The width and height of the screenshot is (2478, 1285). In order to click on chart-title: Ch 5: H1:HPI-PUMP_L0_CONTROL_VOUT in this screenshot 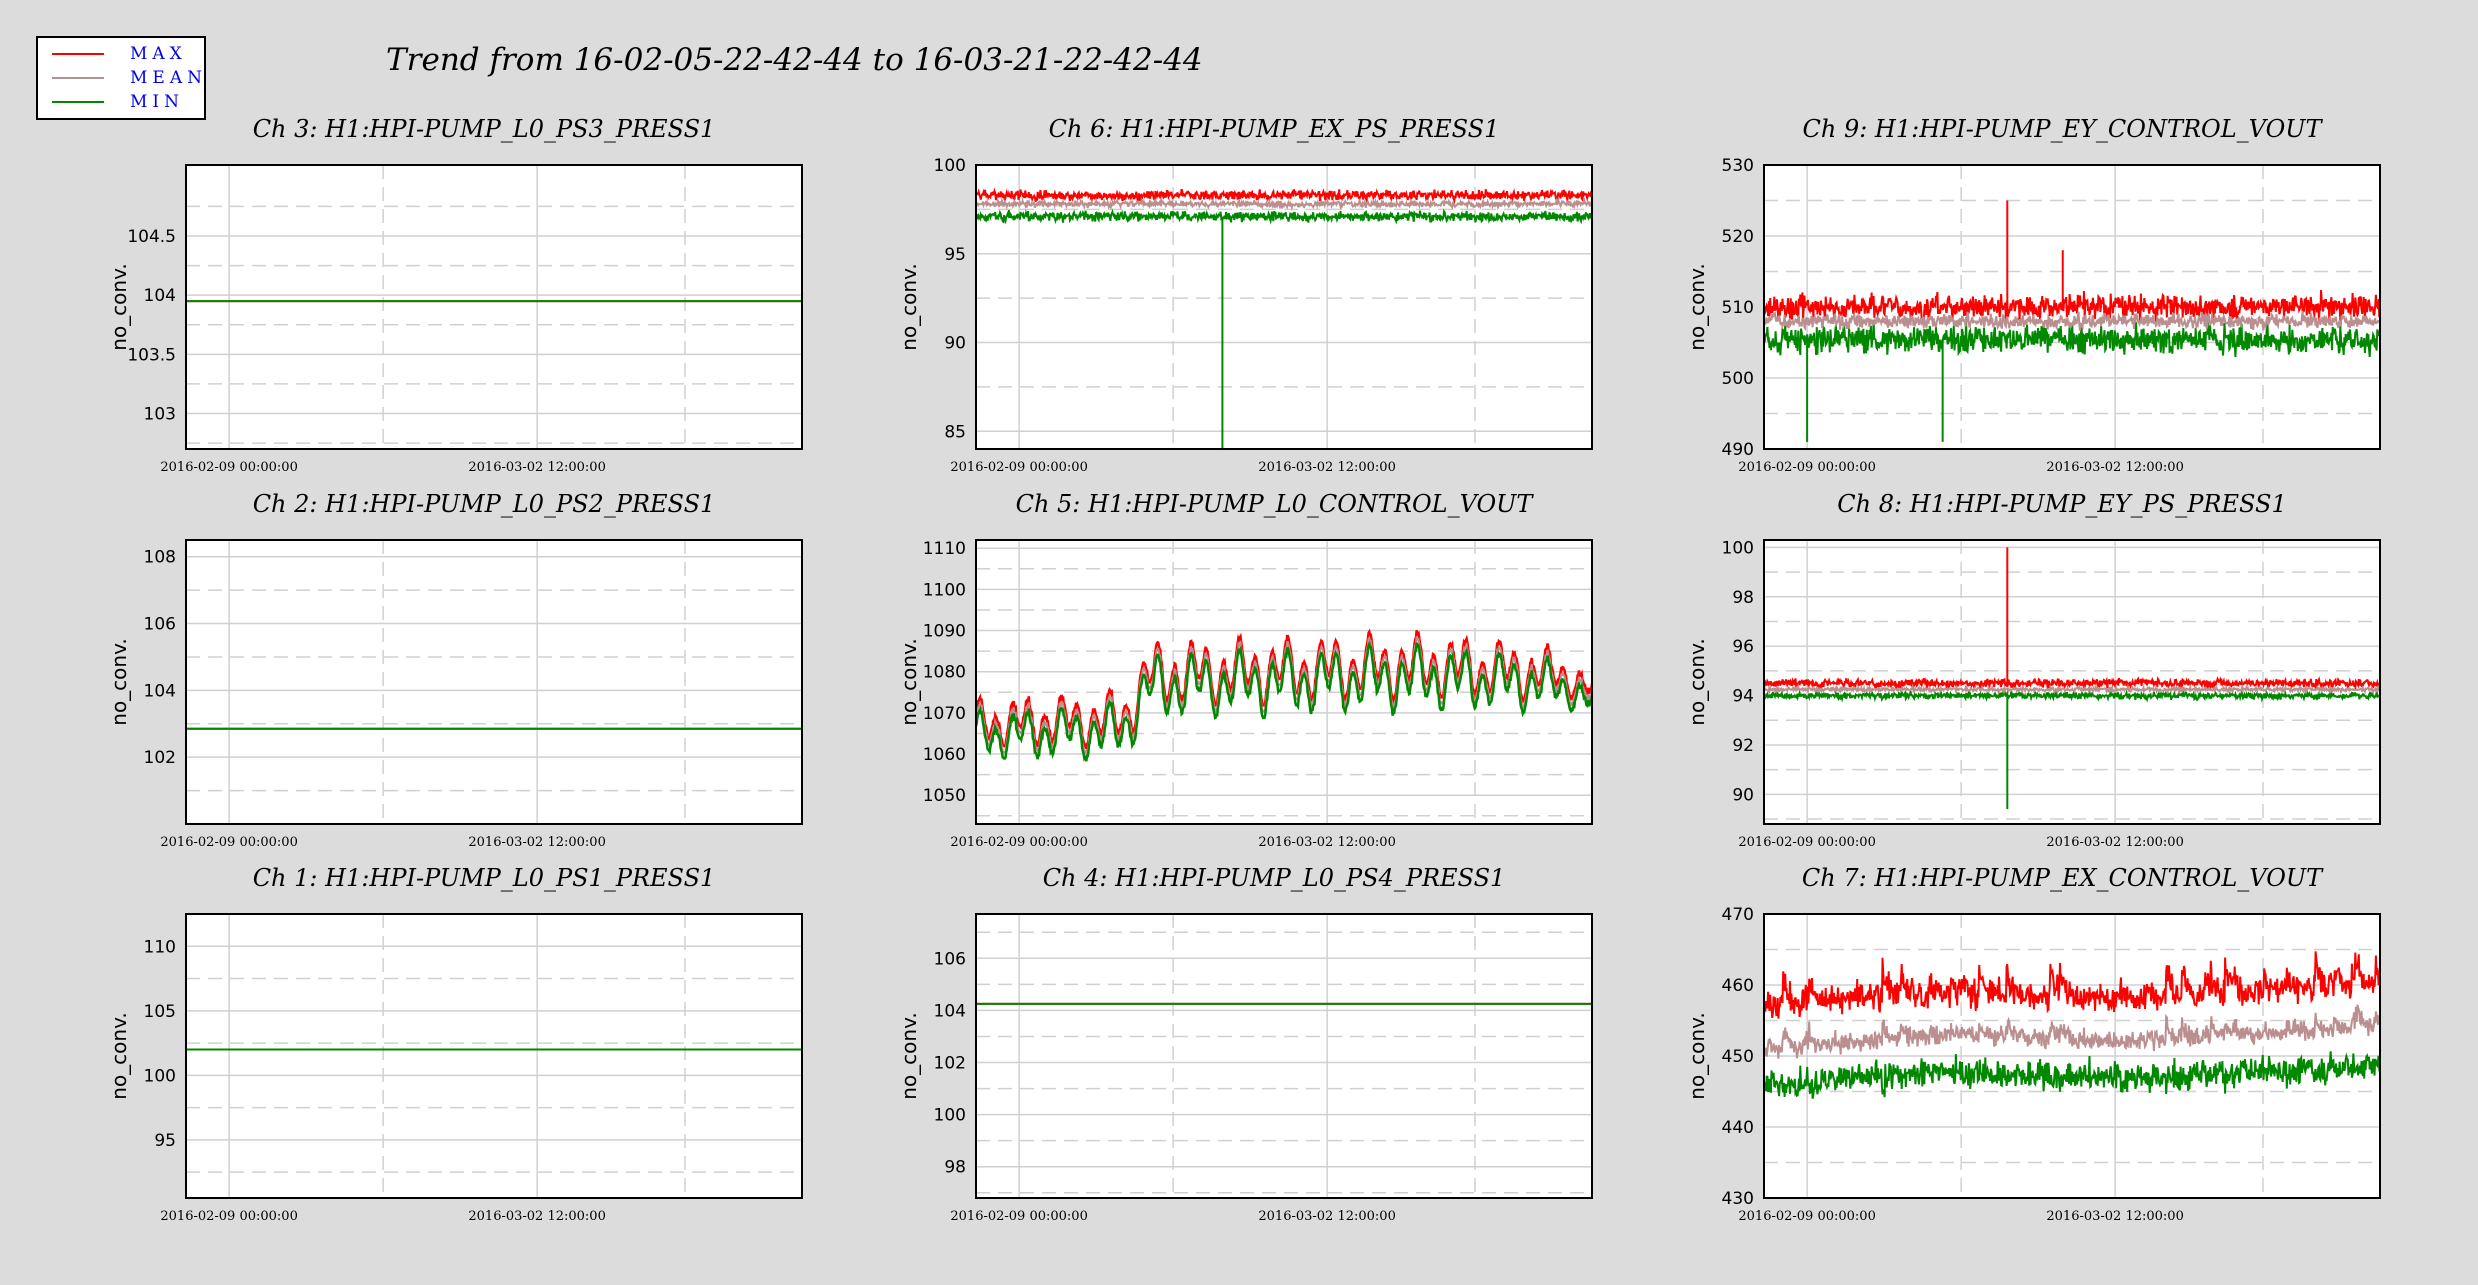, I will do `click(1275, 504)`.